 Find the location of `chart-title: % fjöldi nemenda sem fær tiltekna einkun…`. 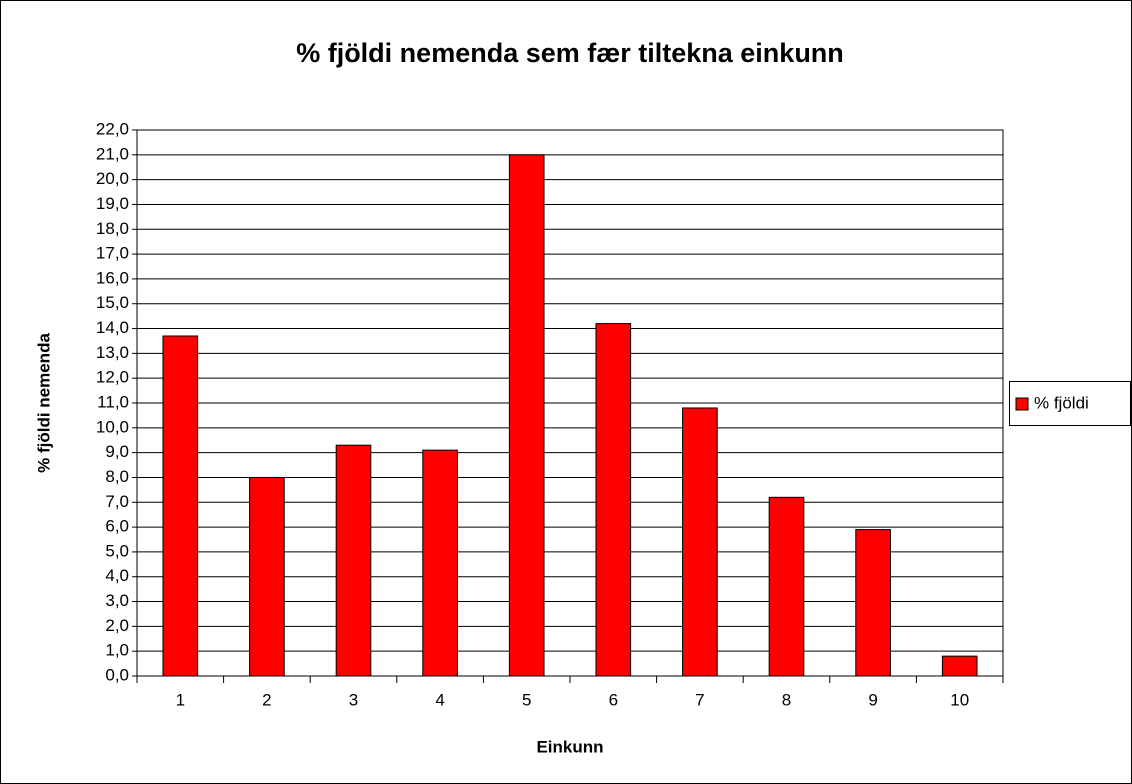

chart-title: % fjöldi nemenda sem fær tiltekna einkun… is located at coordinates (570, 53).